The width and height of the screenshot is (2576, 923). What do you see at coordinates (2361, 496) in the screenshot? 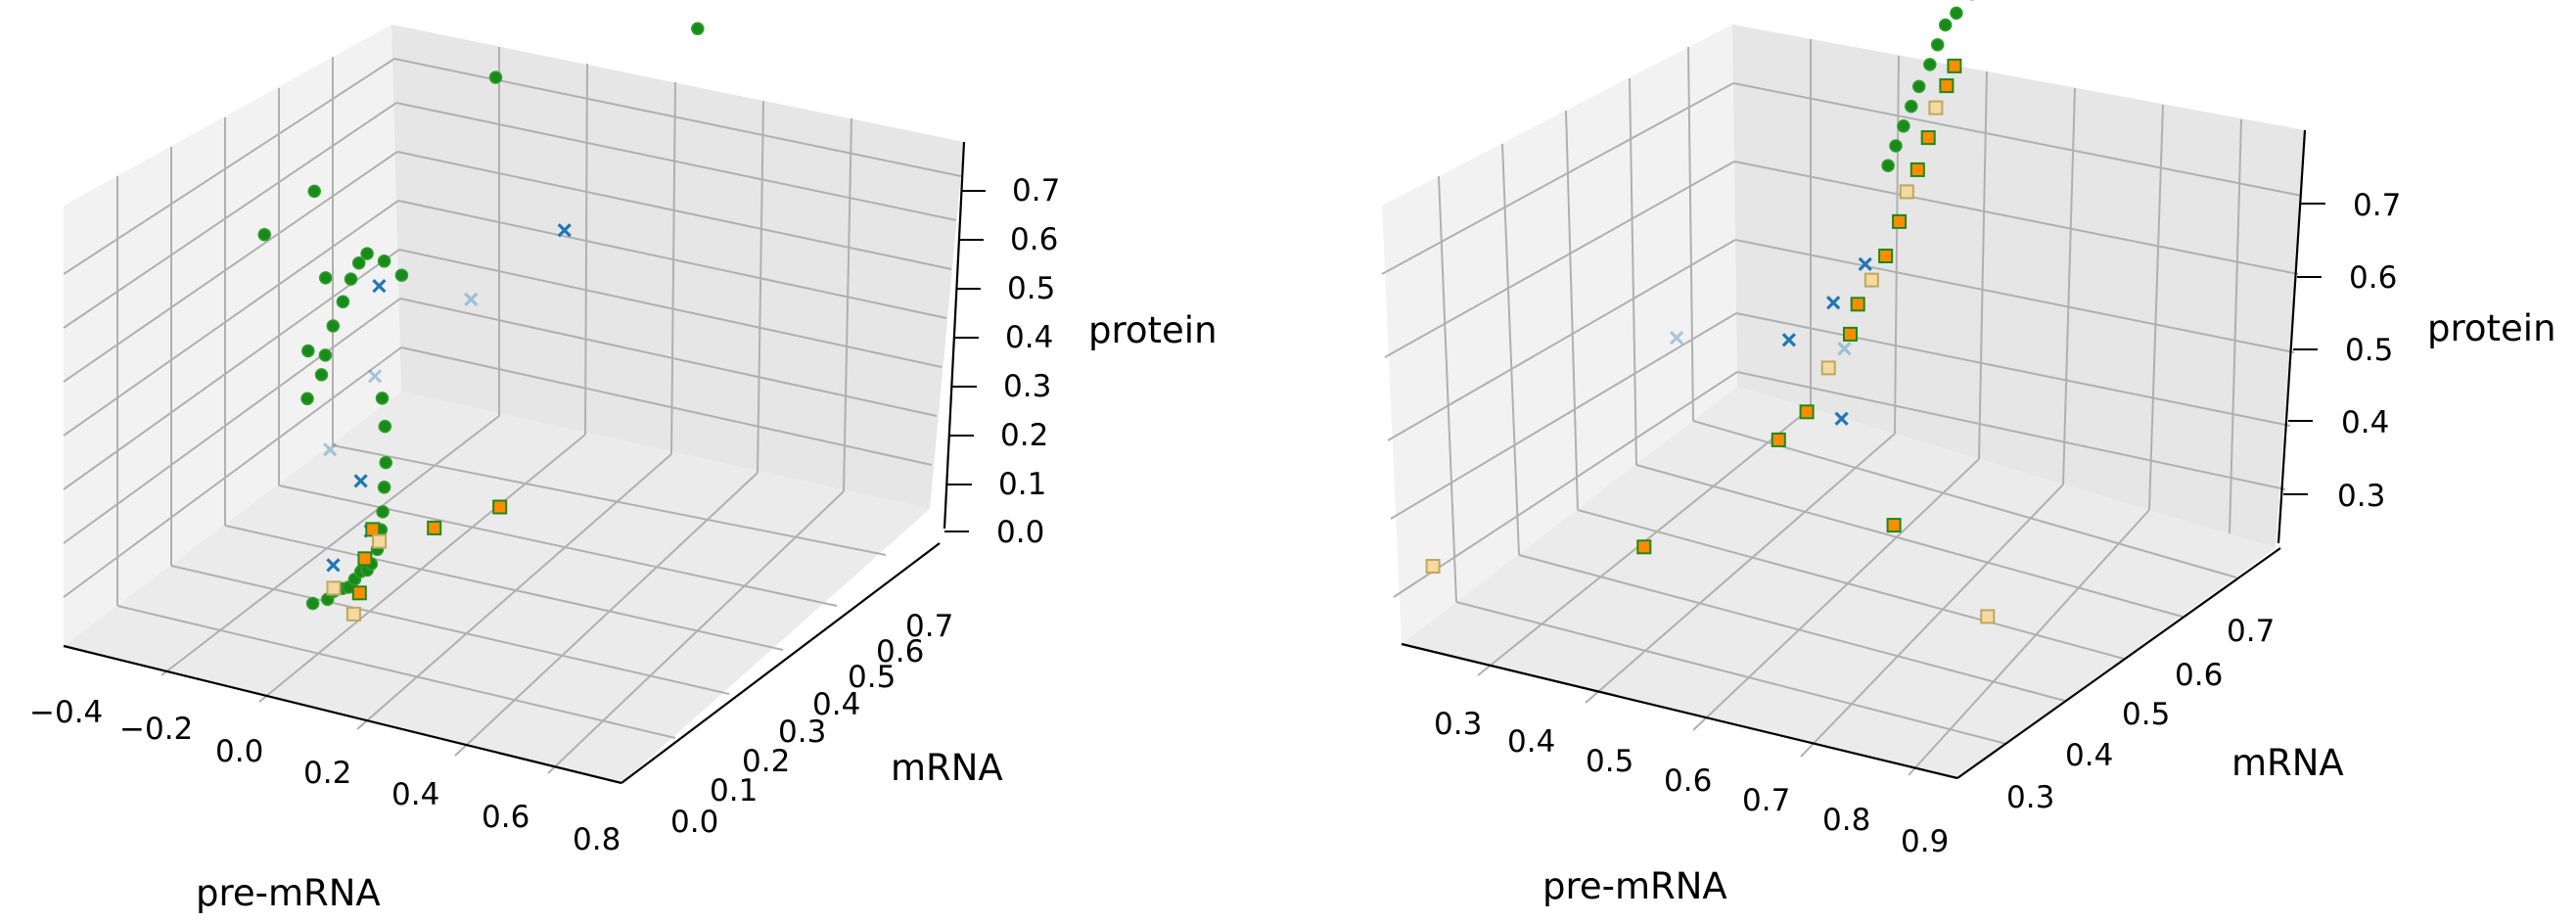
I see `right-z-tick: 0.3` at bounding box center [2361, 496].